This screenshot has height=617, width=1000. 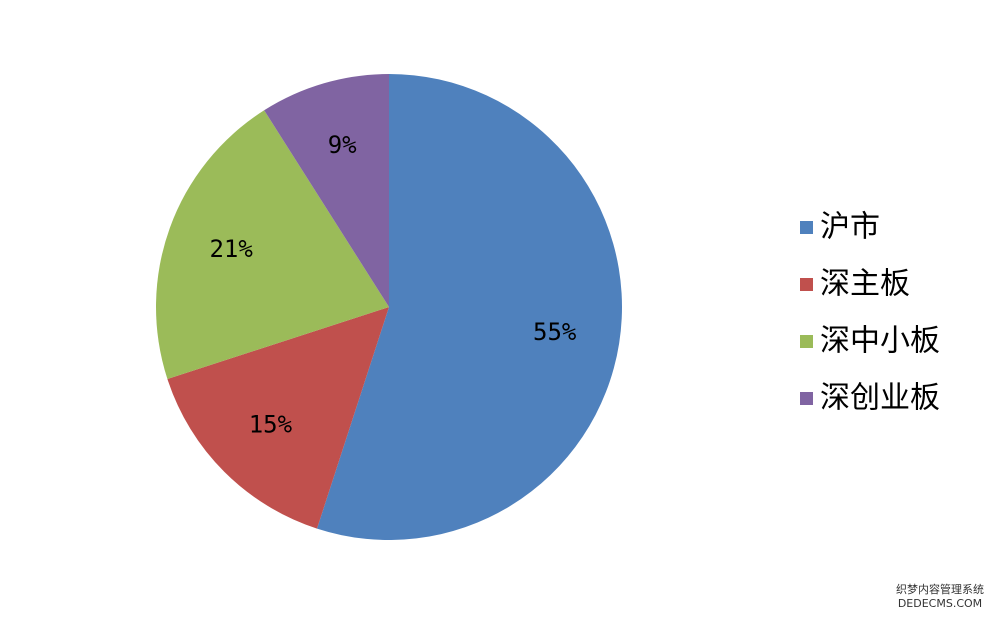 What do you see at coordinates (231, 249) in the screenshot?
I see `data-label: 21%` at bounding box center [231, 249].